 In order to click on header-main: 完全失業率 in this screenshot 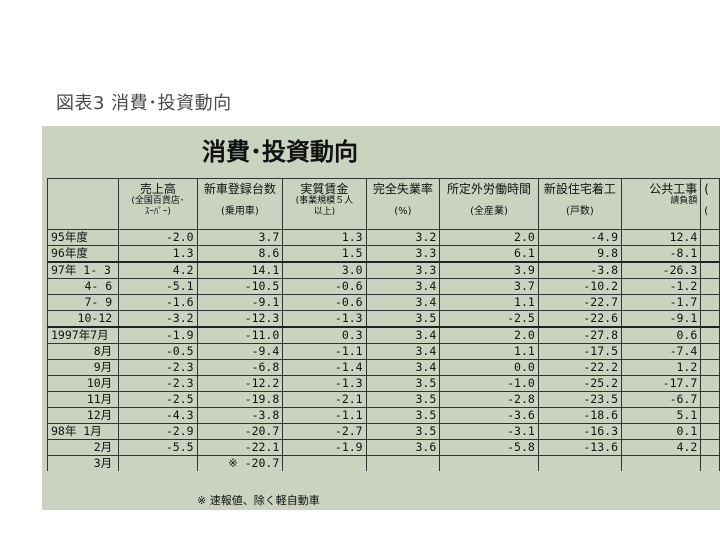, I will do `click(402, 189)`.